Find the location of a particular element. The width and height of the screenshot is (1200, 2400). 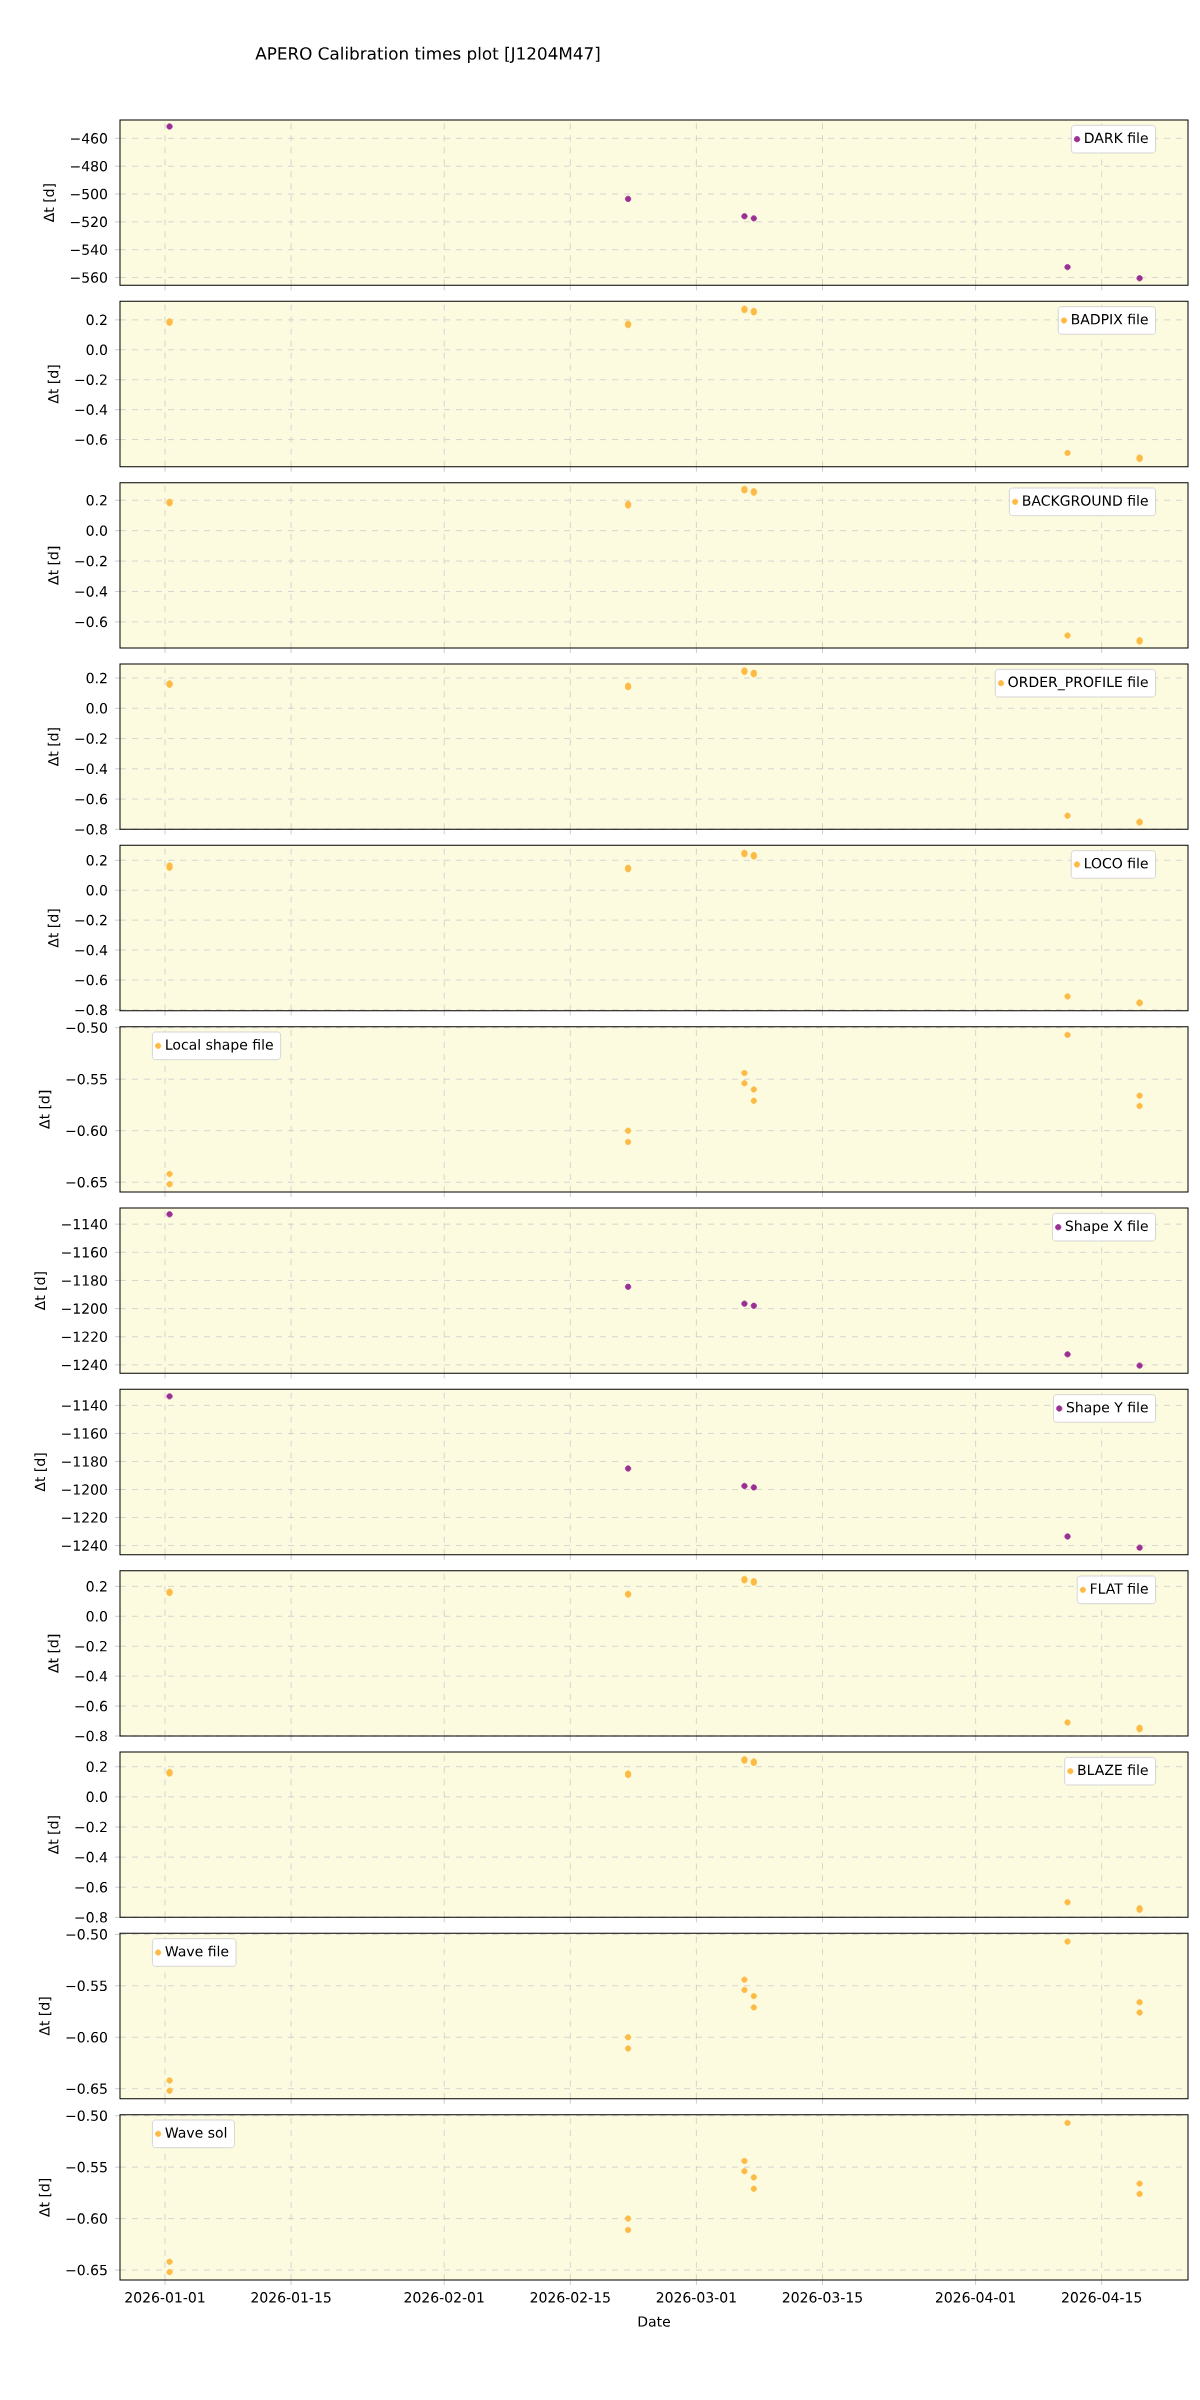

legend-label: Wave sol is located at coordinates (196, 2132).